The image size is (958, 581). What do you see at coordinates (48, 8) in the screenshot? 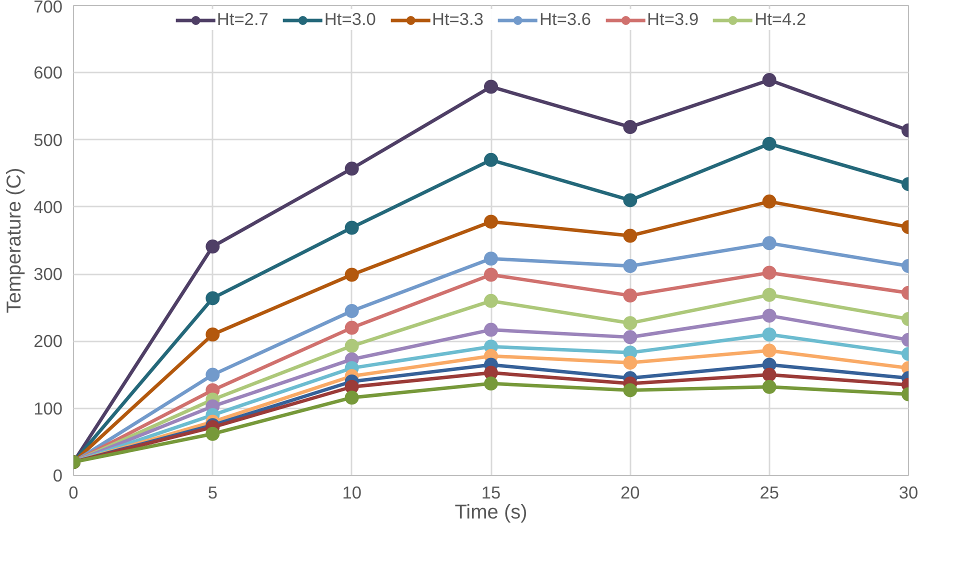
I see `y-tick-label: 700` at bounding box center [48, 8].